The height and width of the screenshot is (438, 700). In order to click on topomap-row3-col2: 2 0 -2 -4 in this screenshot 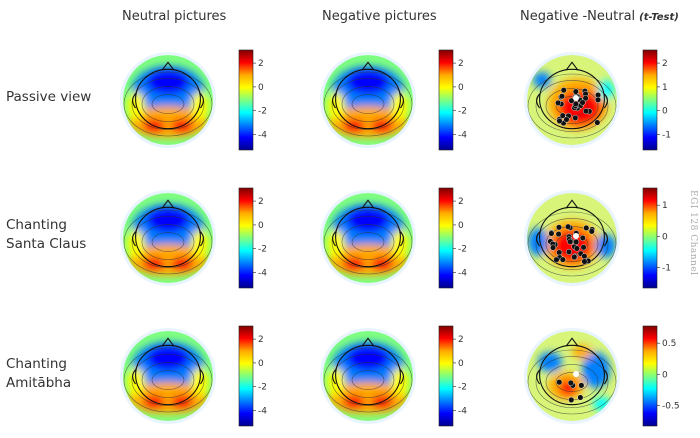, I will do `click(393, 376)`.